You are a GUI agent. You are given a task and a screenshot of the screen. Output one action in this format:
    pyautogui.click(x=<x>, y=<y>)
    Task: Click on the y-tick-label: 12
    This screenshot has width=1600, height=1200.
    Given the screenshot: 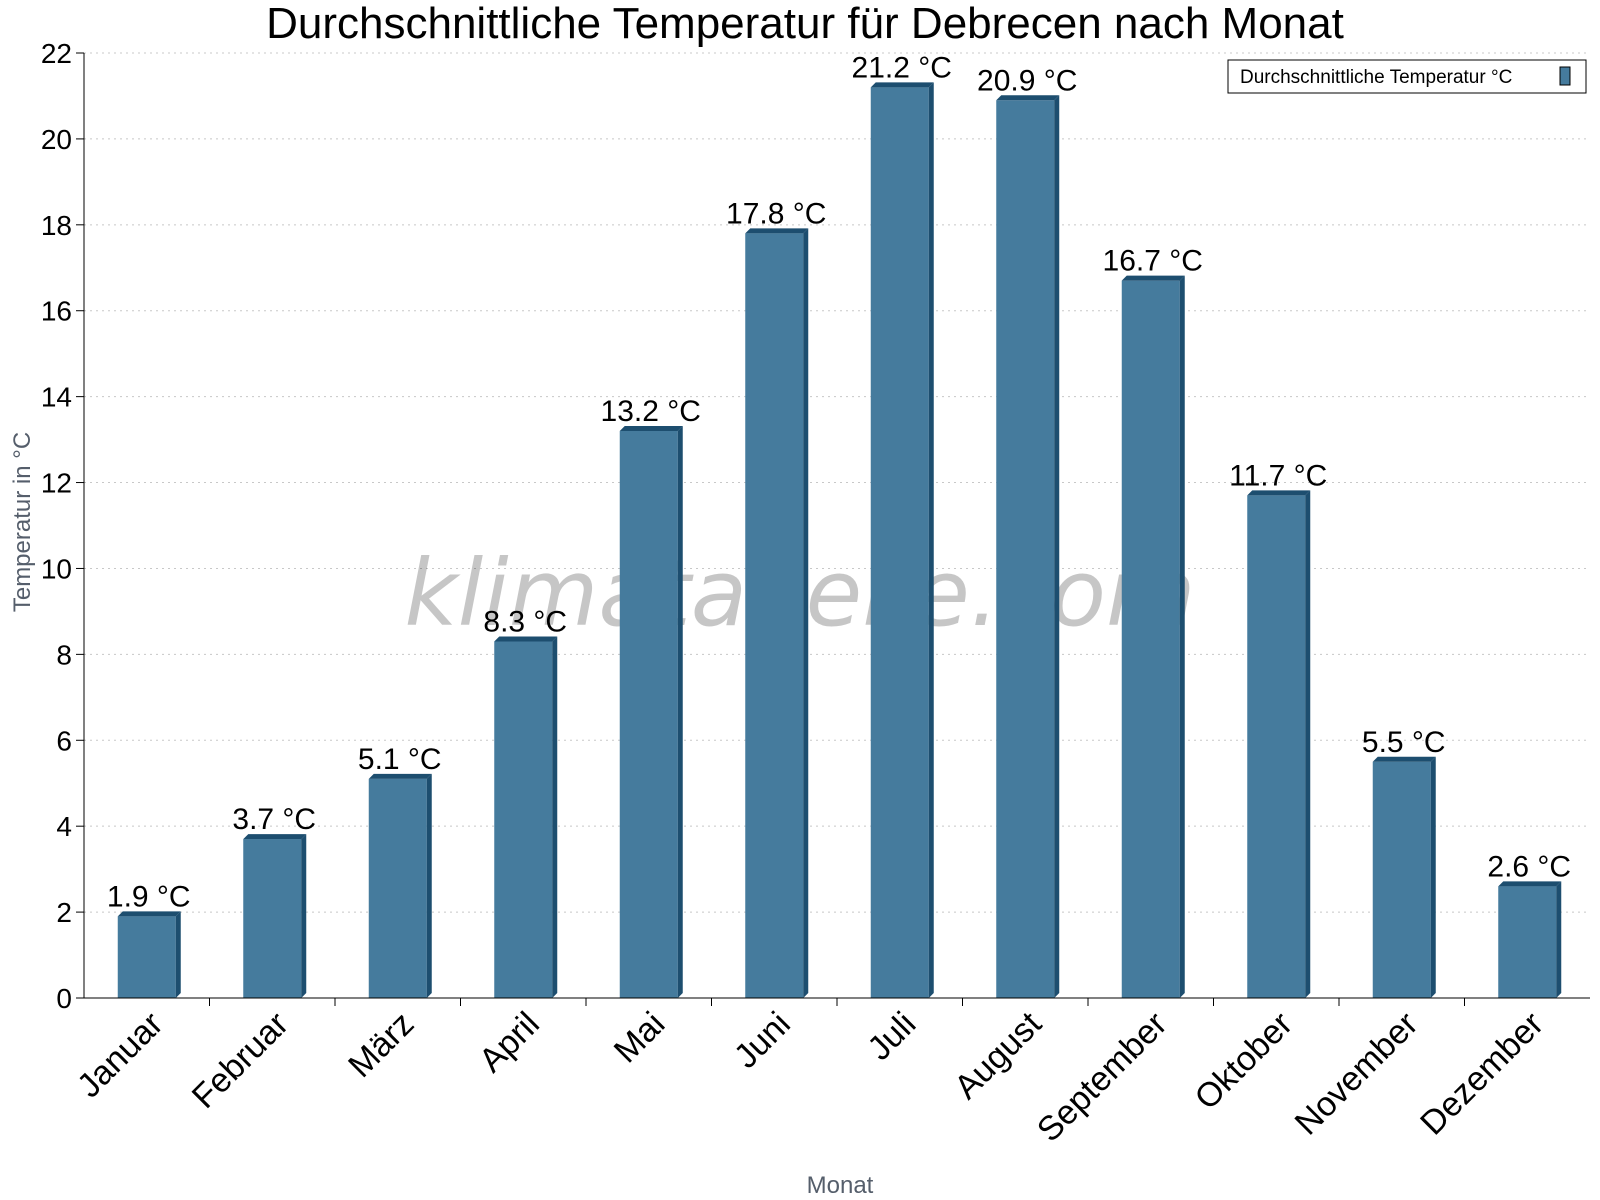 What is the action you would take?
    pyautogui.click(x=56, y=483)
    